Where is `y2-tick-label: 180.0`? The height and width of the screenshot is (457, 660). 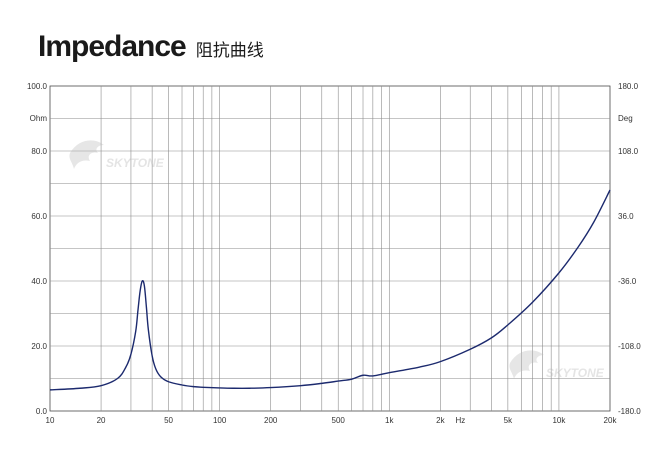
y2-tick-label: 180.0 is located at coordinates (628, 86).